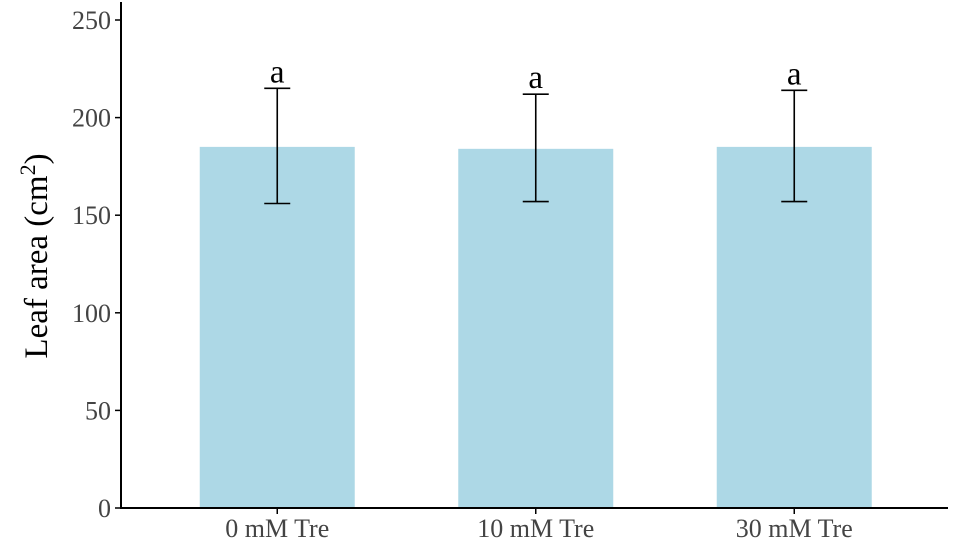 This screenshot has width=953, height=543. Describe the element at coordinates (91, 20) in the screenshot. I see `y-tick-label: 250` at that location.